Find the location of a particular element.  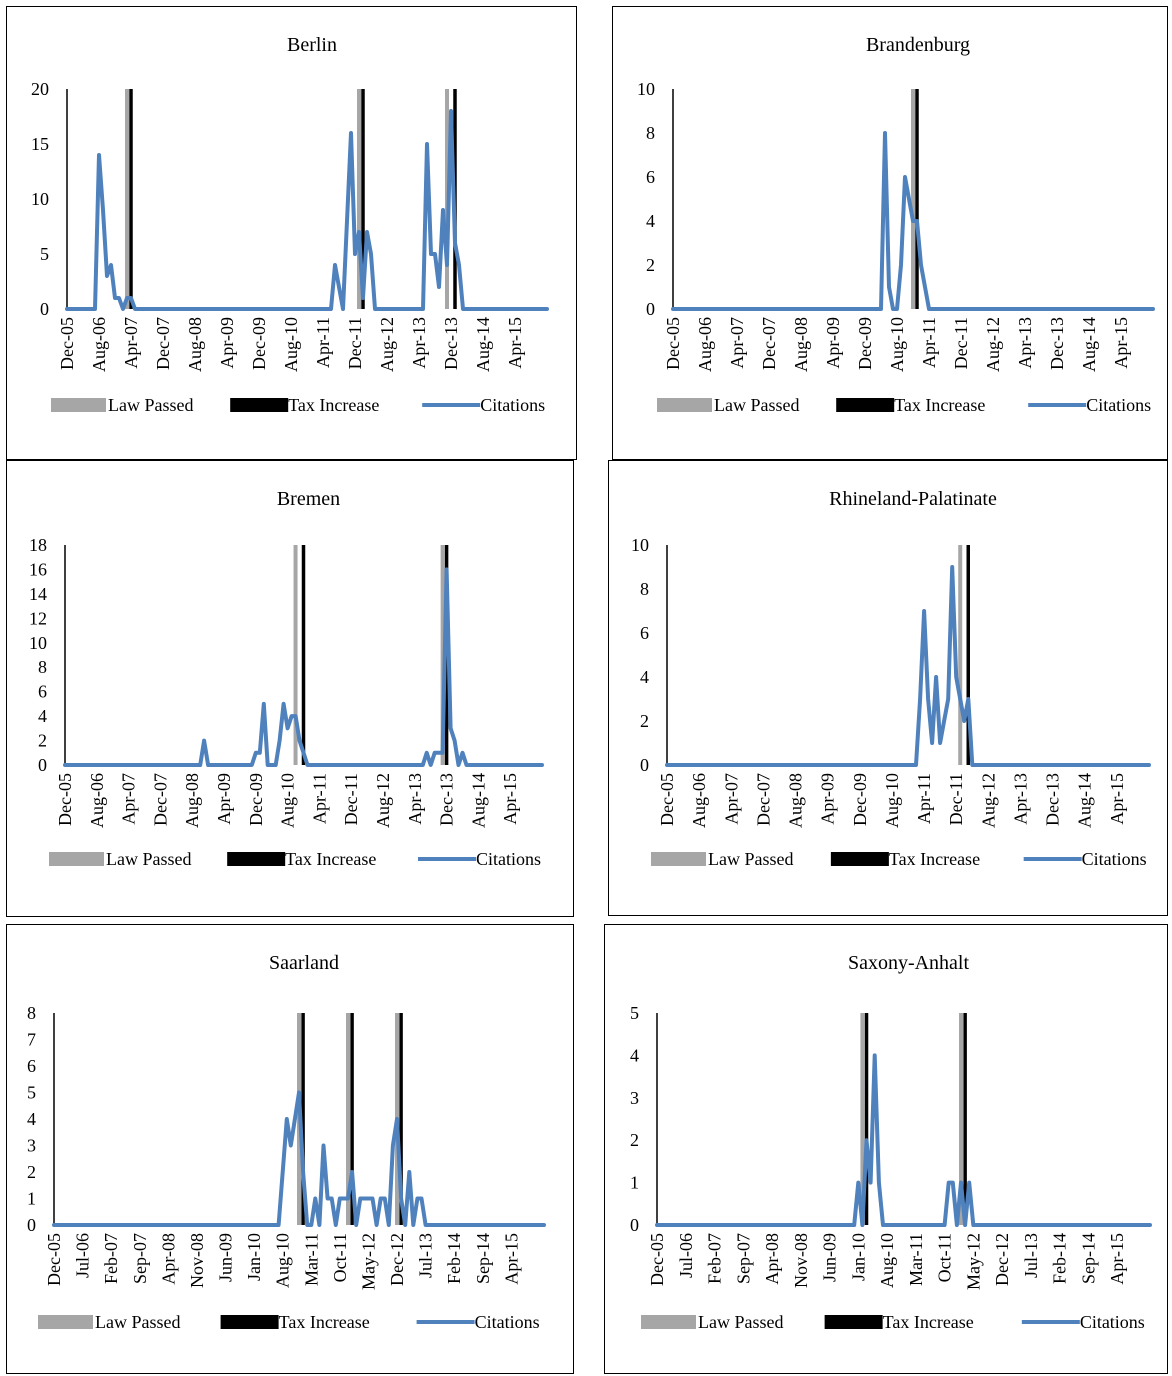

x-tick-label: Feb-14 is located at coordinates (454, 1258).